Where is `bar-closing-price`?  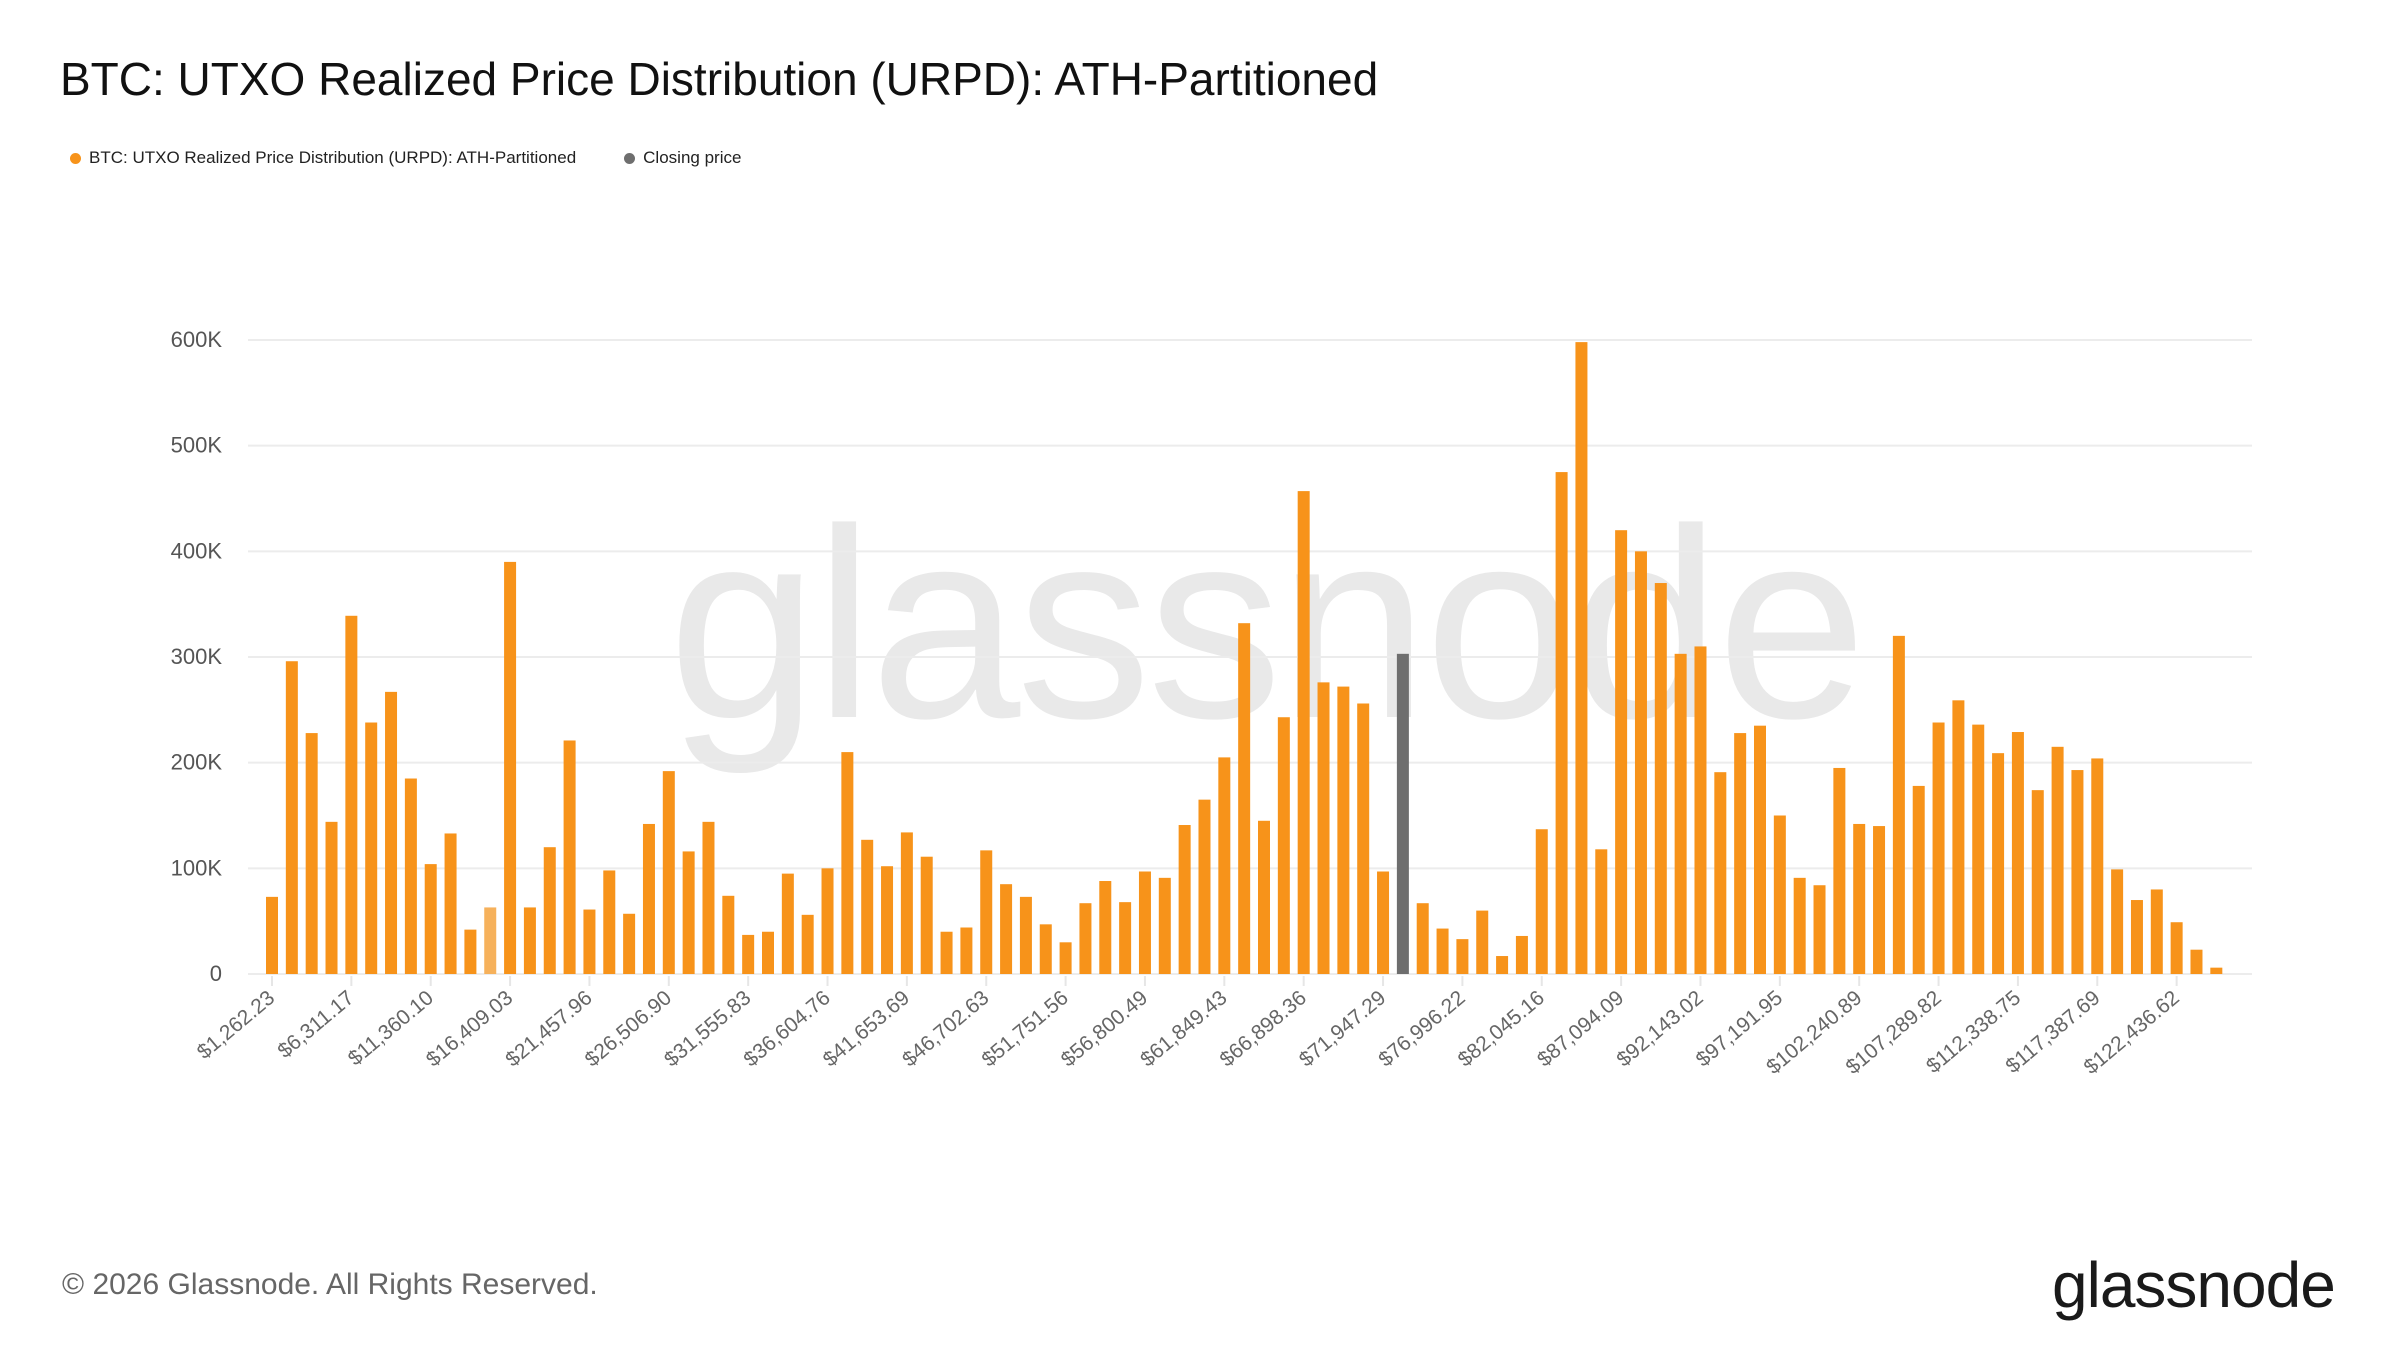
bar-closing-price is located at coordinates (1402, 813).